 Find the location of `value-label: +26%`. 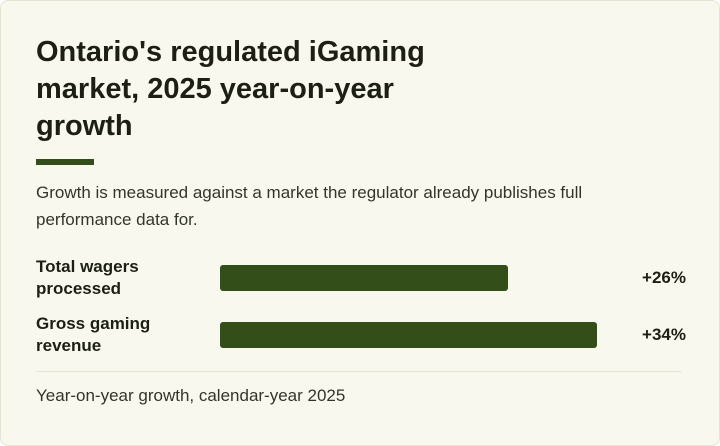

value-label: +26% is located at coordinates (664, 277).